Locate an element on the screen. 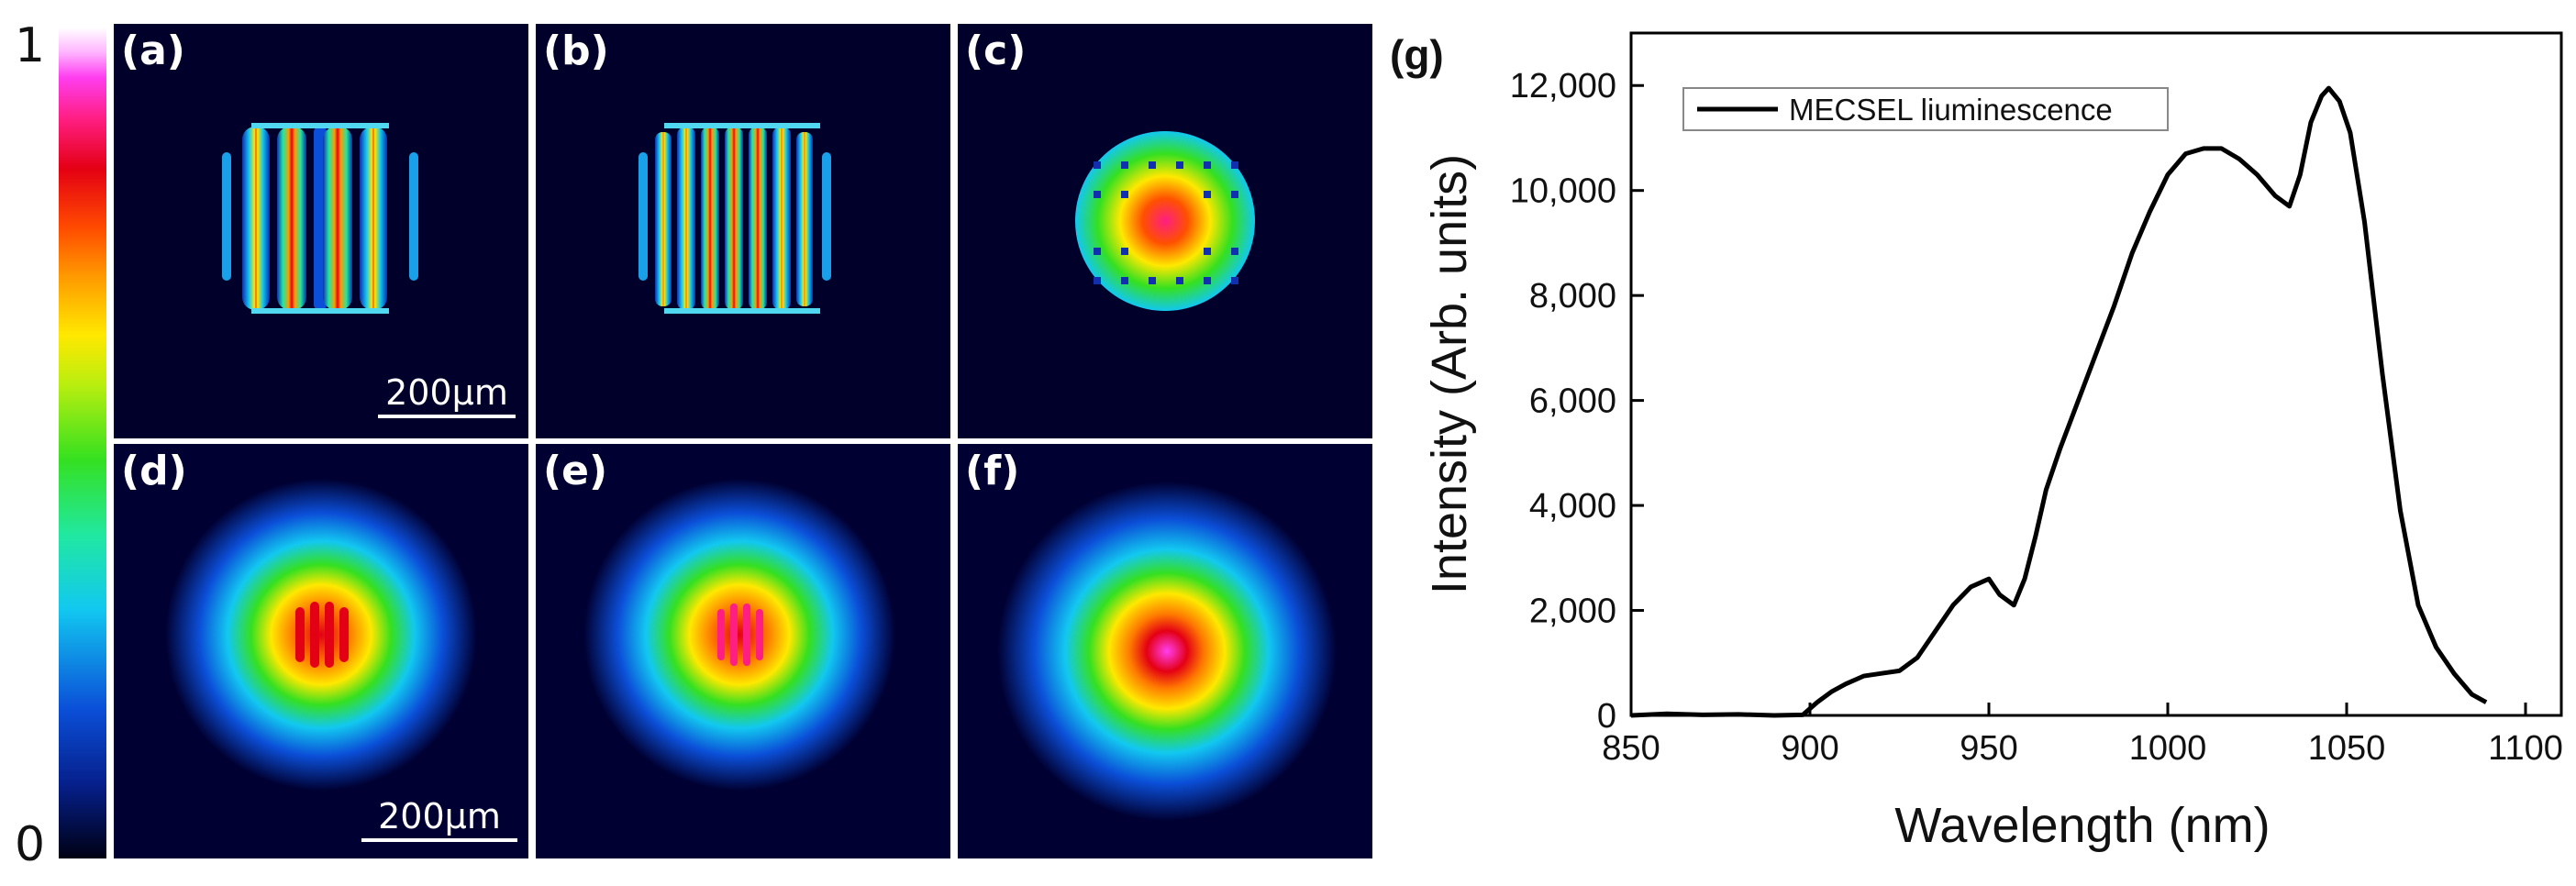 This screenshot has width=2576, height=886. panel-a-scale-label: 200μm is located at coordinates (446, 392).